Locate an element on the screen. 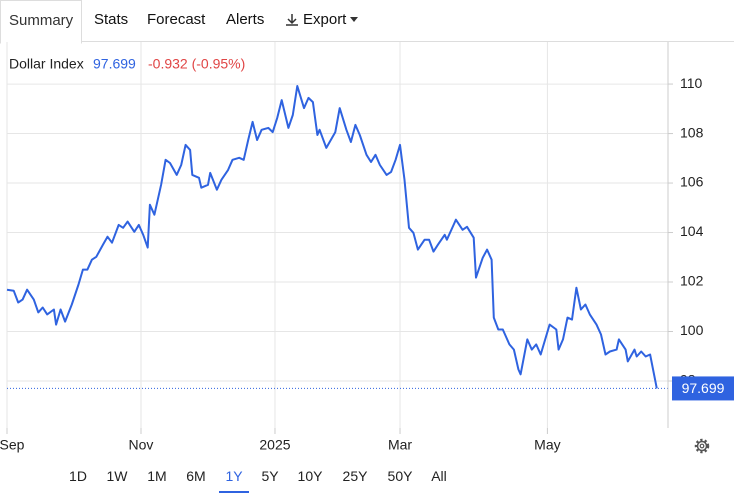 Image resolution: width=734 pixels, height=493 pixels. y-tick-label: 102 is located at coordinates (692, 281).